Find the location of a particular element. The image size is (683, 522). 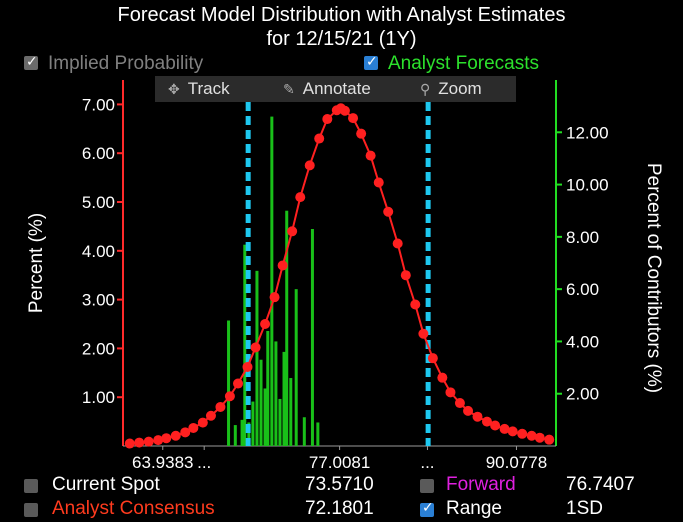

range-value: 1SD is located at coordinates (584, 508).